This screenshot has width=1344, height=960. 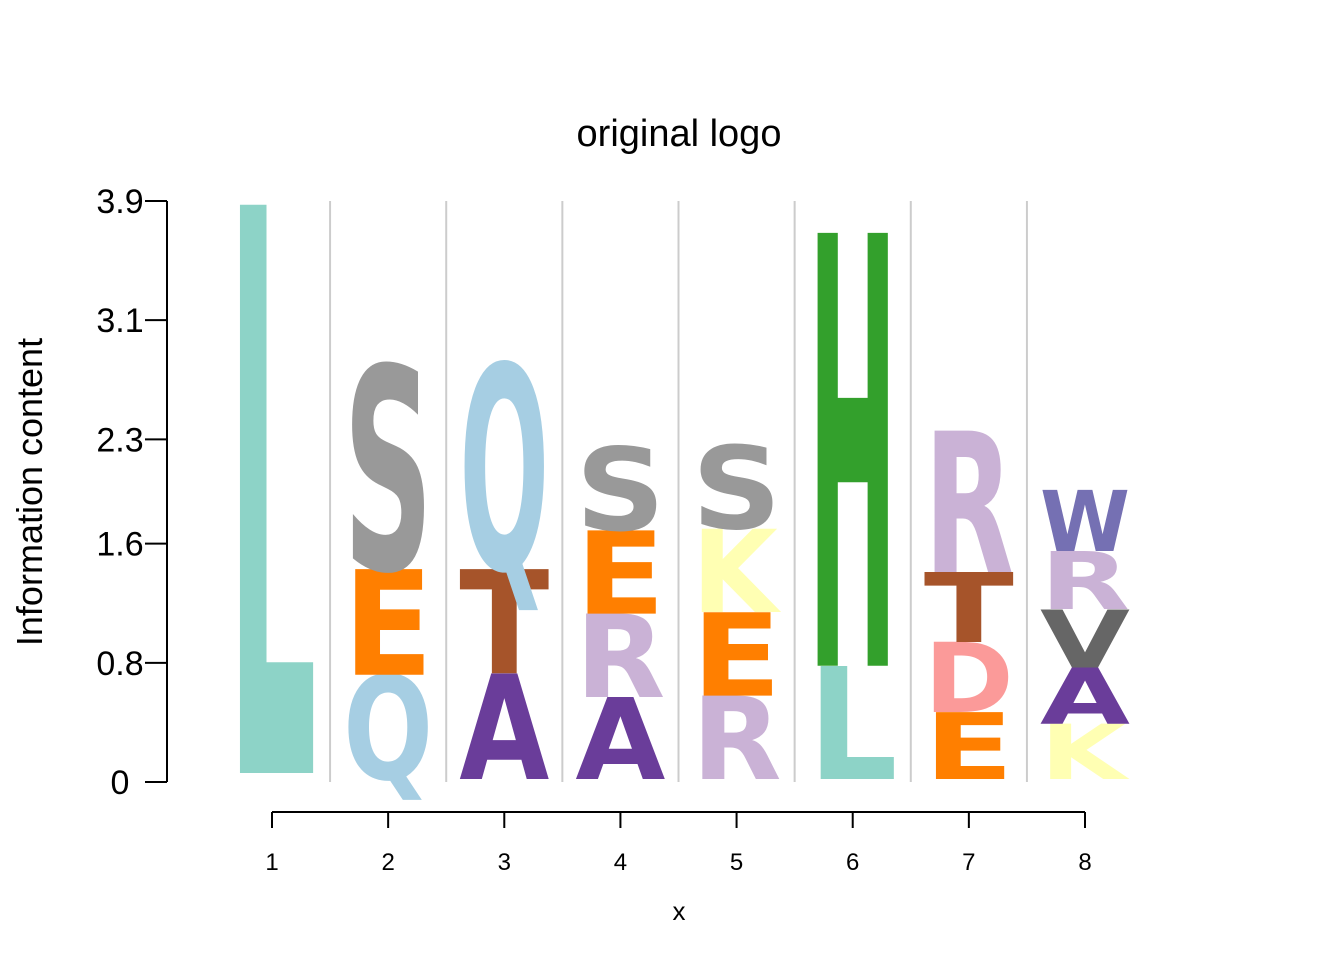 I want to click on chart-title: original logo, so click(x=679, y=134).